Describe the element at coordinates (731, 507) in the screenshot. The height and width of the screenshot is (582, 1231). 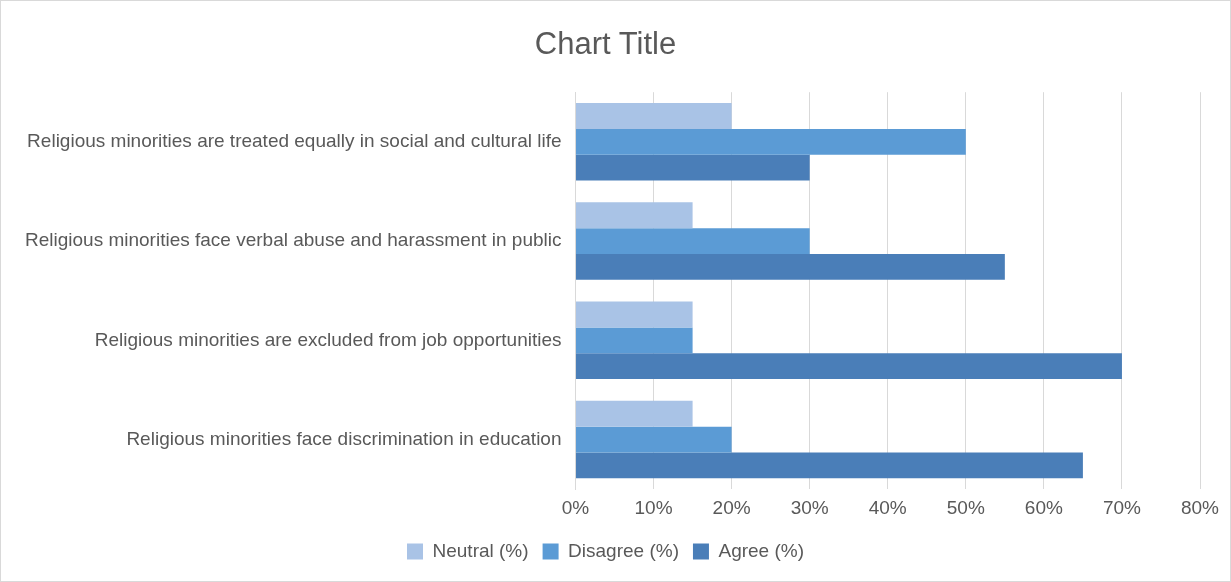
I see `x-tick-label: 20%` at that location.